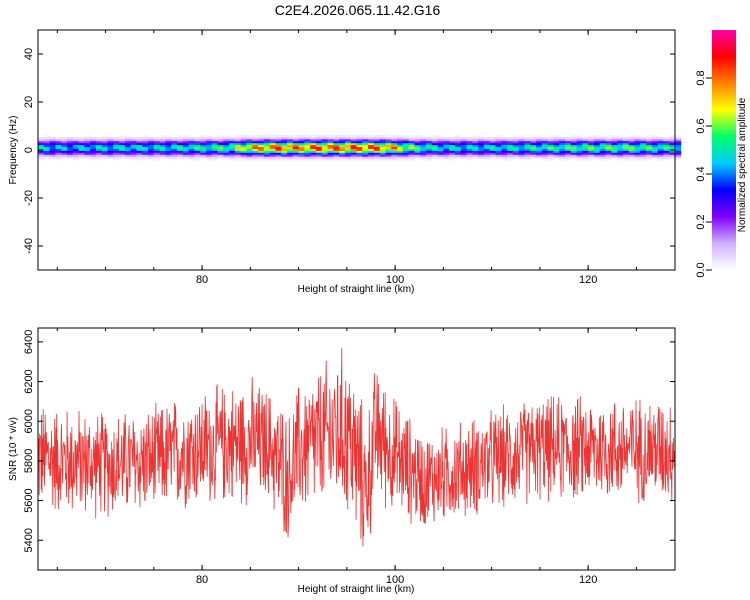  What do you see at coordinates (701, 269) in the screenshot?
I see `colorbar-tick-label: 0.0` at bounding box center [701, 269].